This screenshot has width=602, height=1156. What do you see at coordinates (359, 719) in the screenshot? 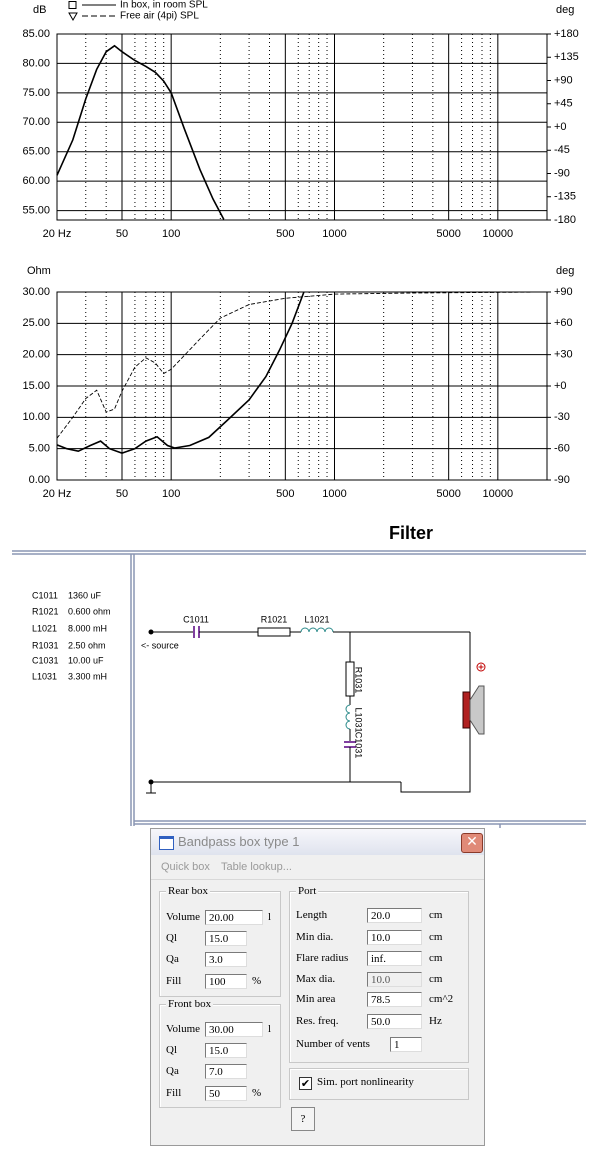
I see `schematic-label: L1031` at bounding box center [359, 719].